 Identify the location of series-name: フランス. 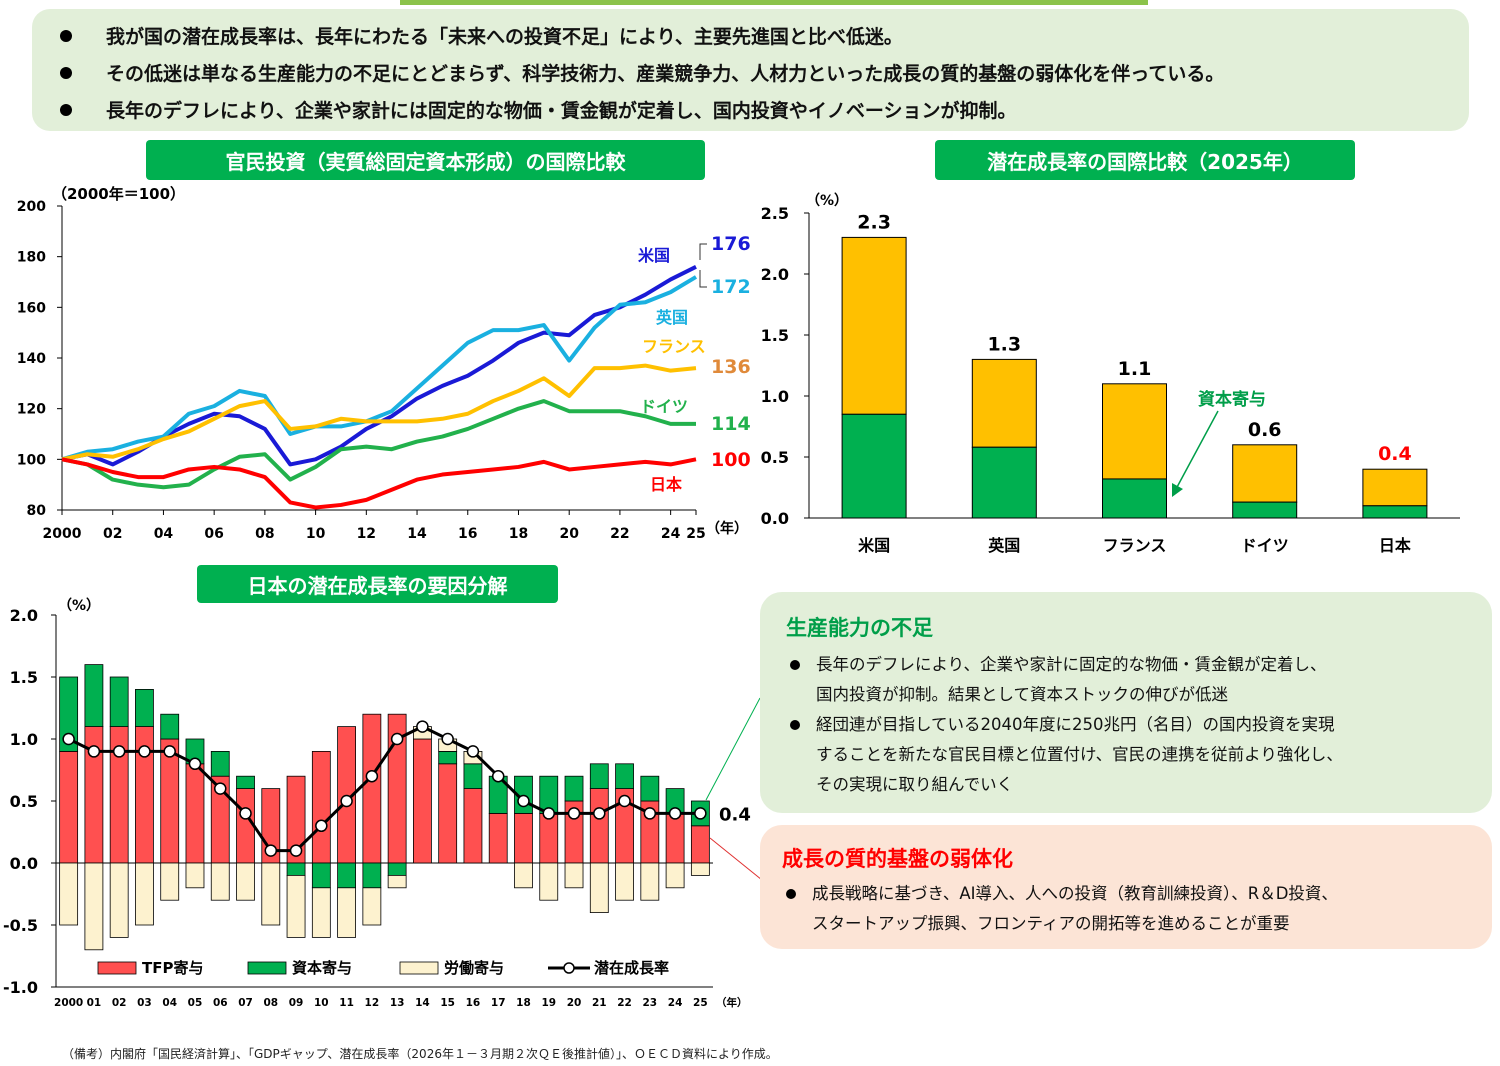
(674, 346).